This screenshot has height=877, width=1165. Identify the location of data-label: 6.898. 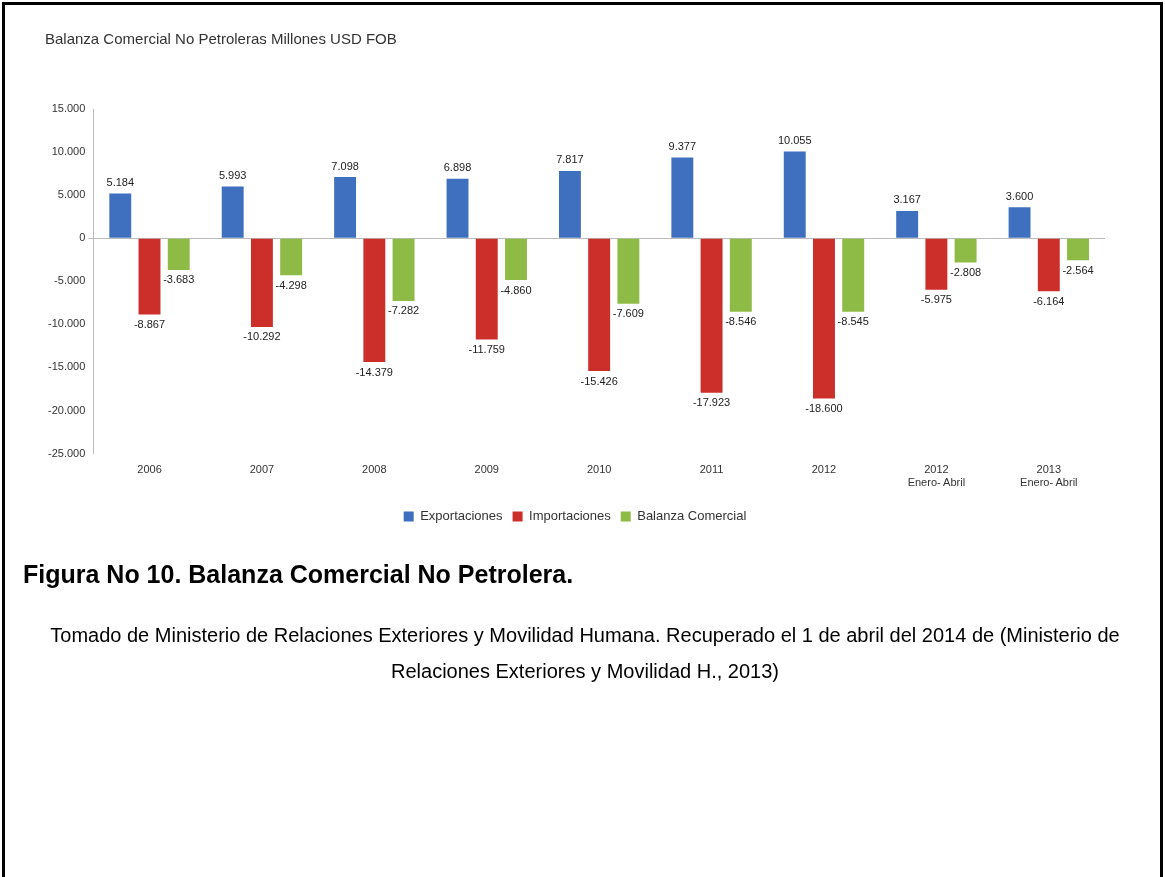
(457, 167).